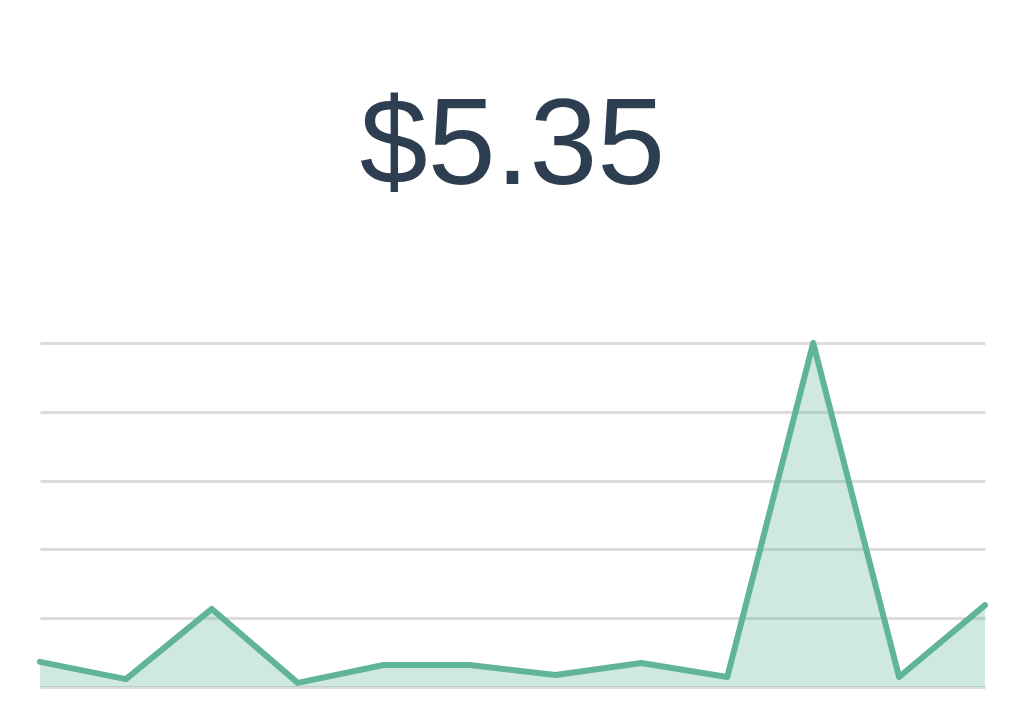  I want to click on chart-title: $5.35, so click(512, 142).